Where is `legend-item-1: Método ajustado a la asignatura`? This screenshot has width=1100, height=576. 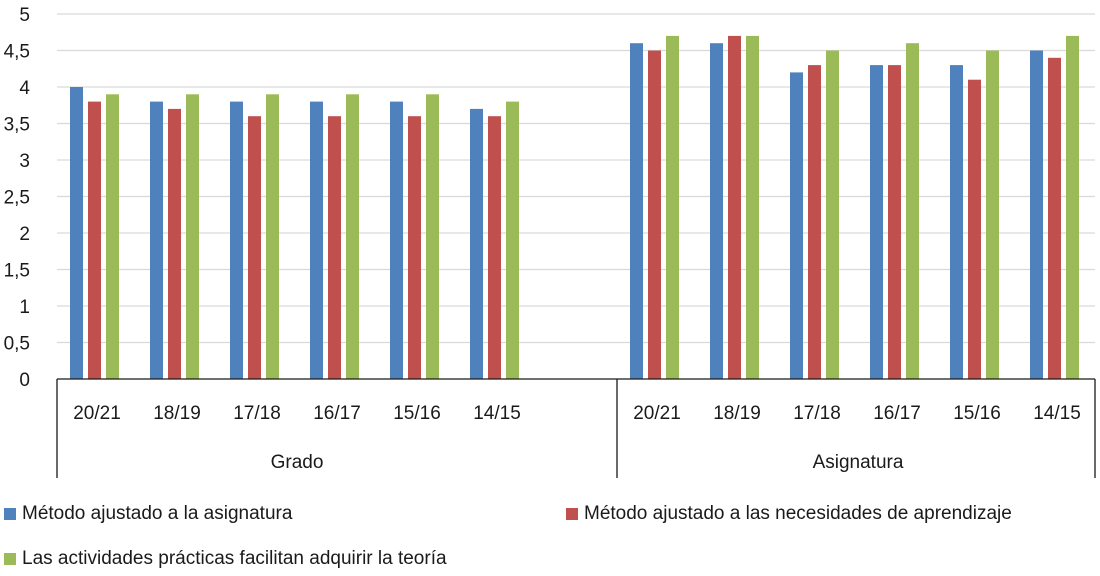
legend-item-1: Método ajustado a la asignatura is located at coordinates (148, 514).